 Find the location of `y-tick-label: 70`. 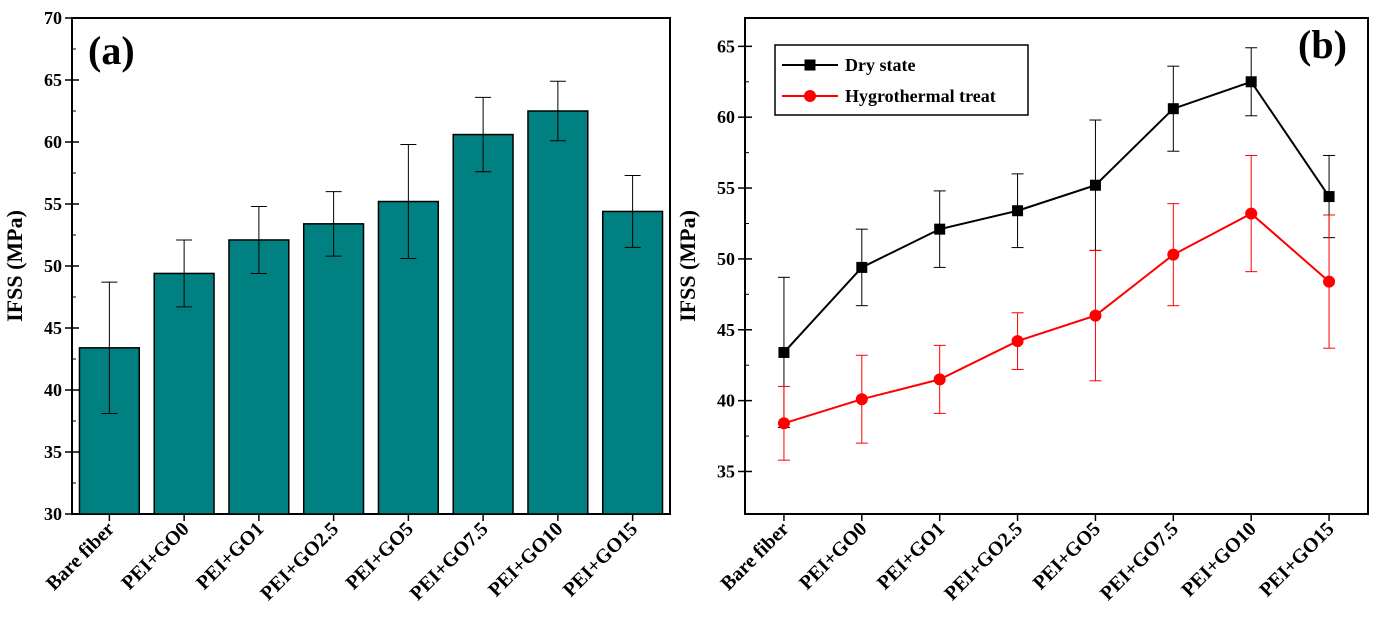

y-tick-label: 70 is located at coordinates (53, 18).